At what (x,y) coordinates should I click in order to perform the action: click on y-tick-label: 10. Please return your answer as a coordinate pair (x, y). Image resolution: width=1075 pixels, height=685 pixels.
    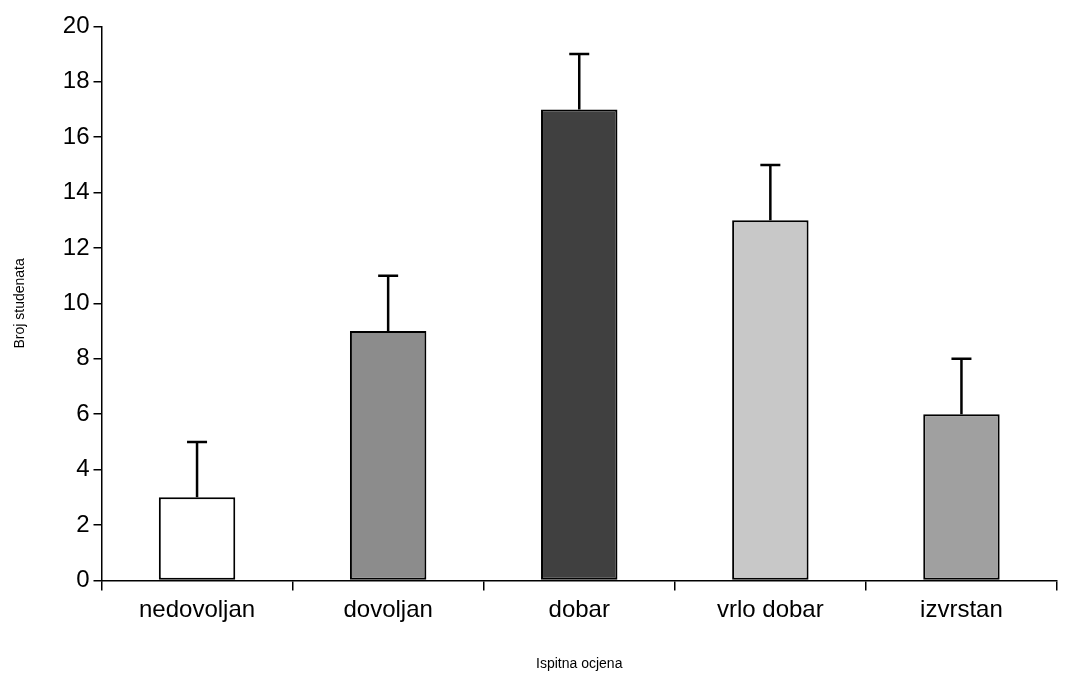
    Looking at the image, I should click on (76, 302).